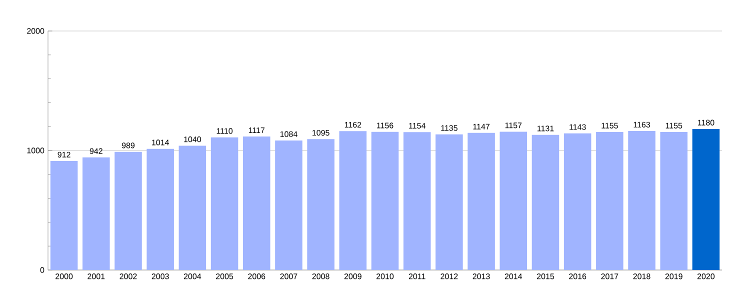  I want to click on data-label: 989, so click(128, 145).